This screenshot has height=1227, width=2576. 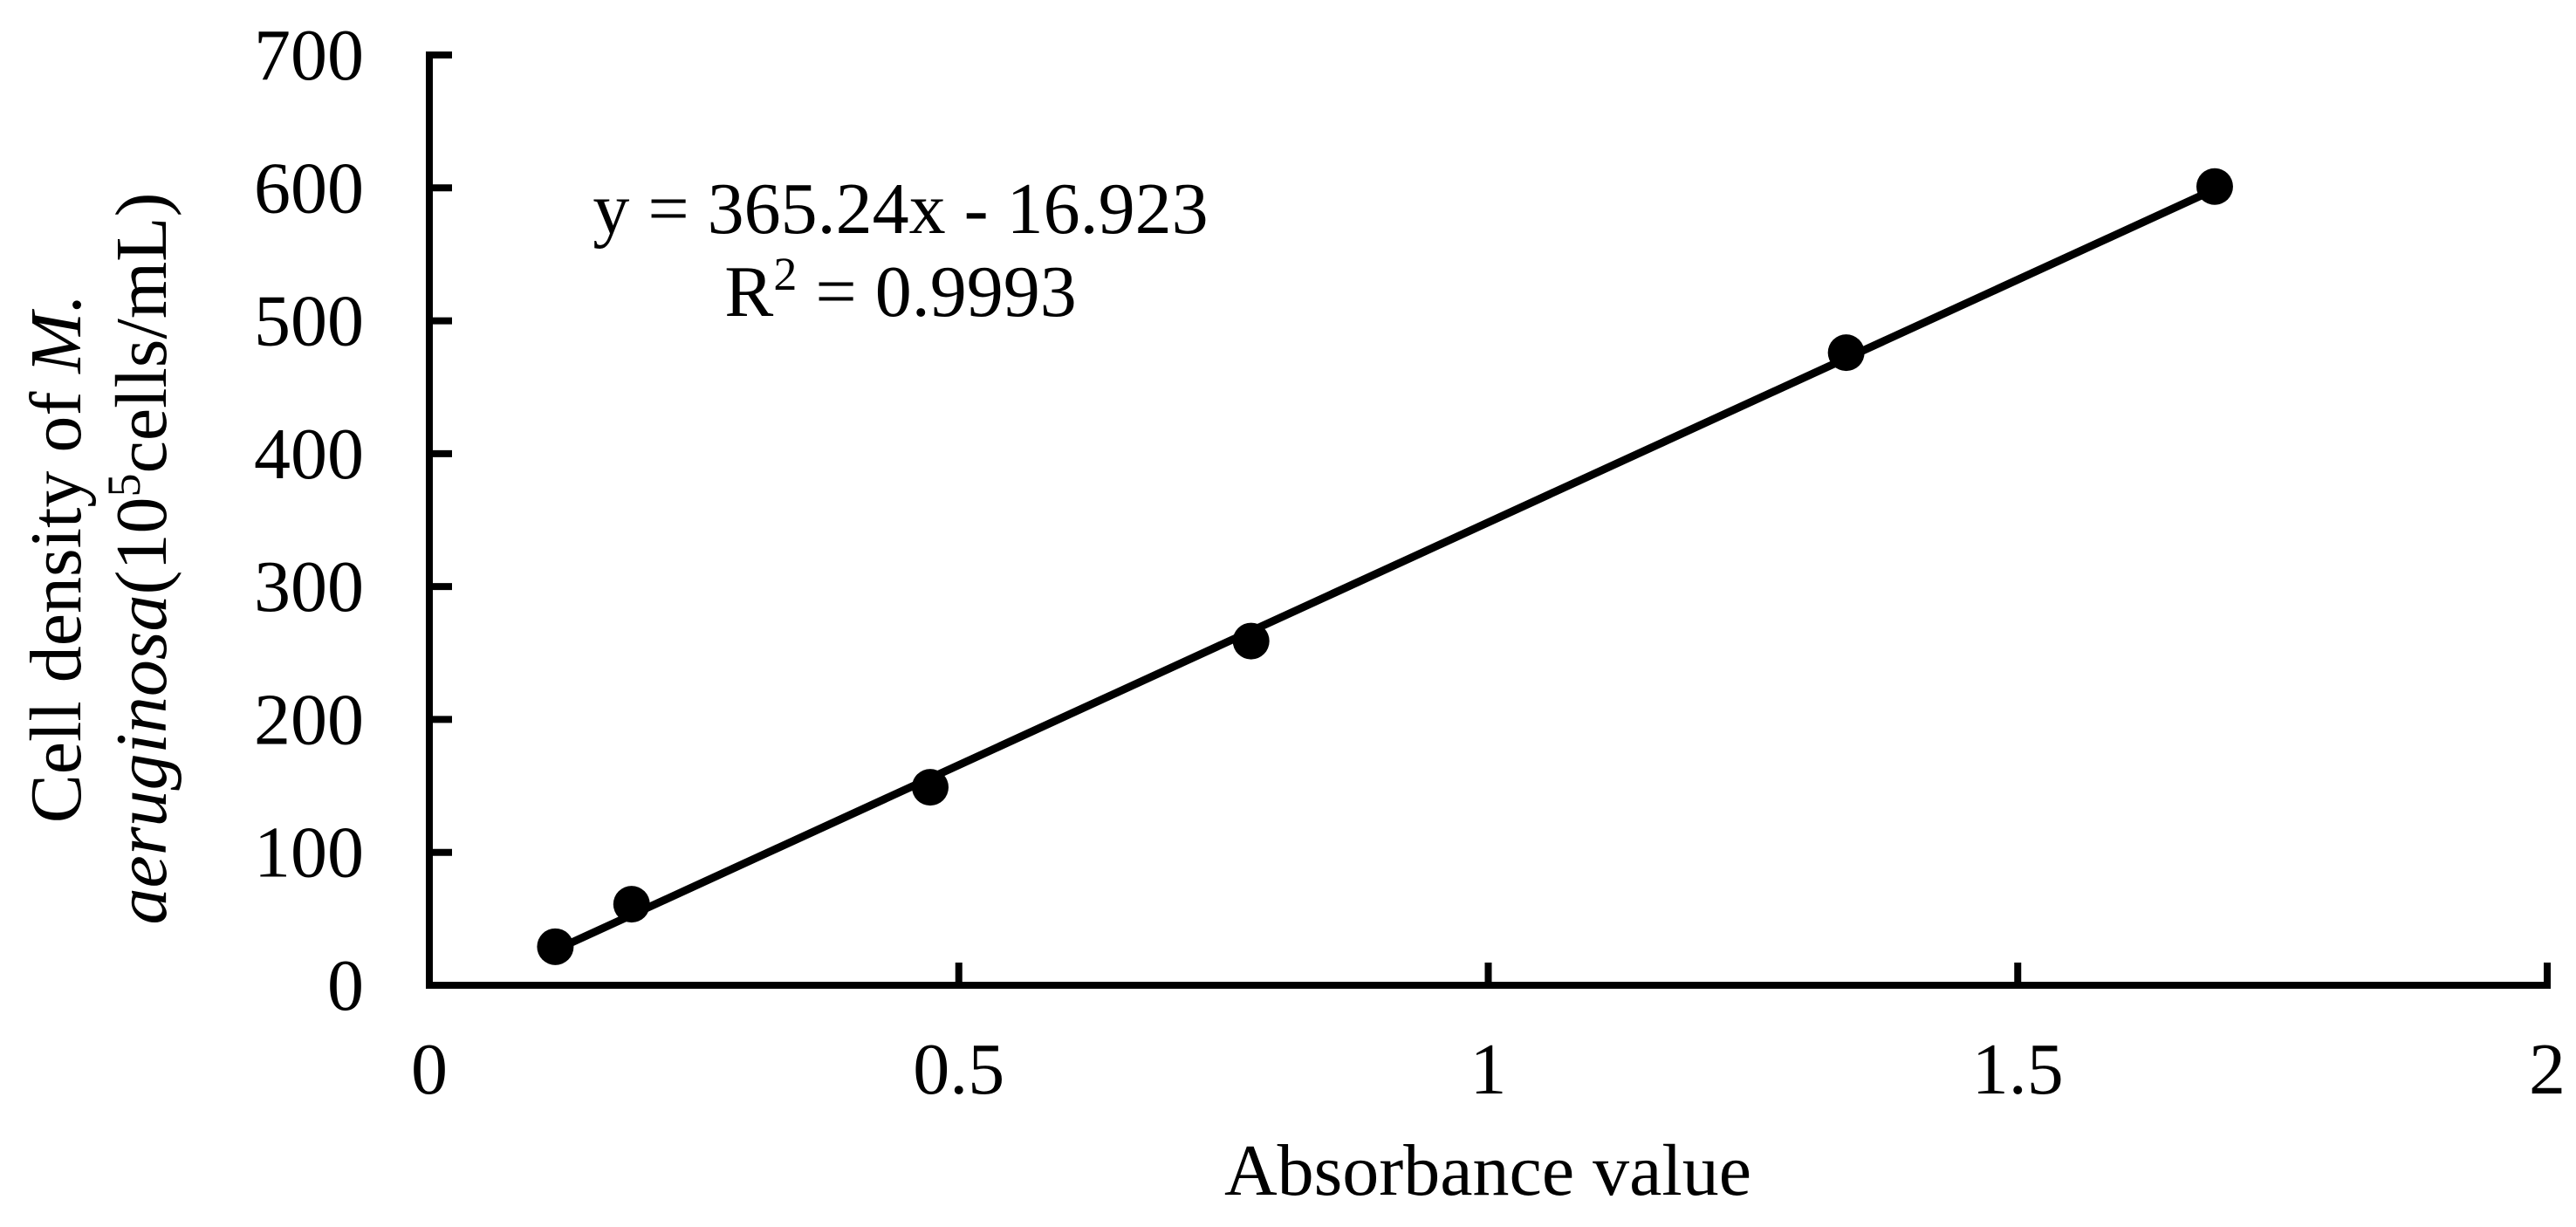 I want to click on r-squared-text: R2 = 0.9993, so click(x=900, y=290).